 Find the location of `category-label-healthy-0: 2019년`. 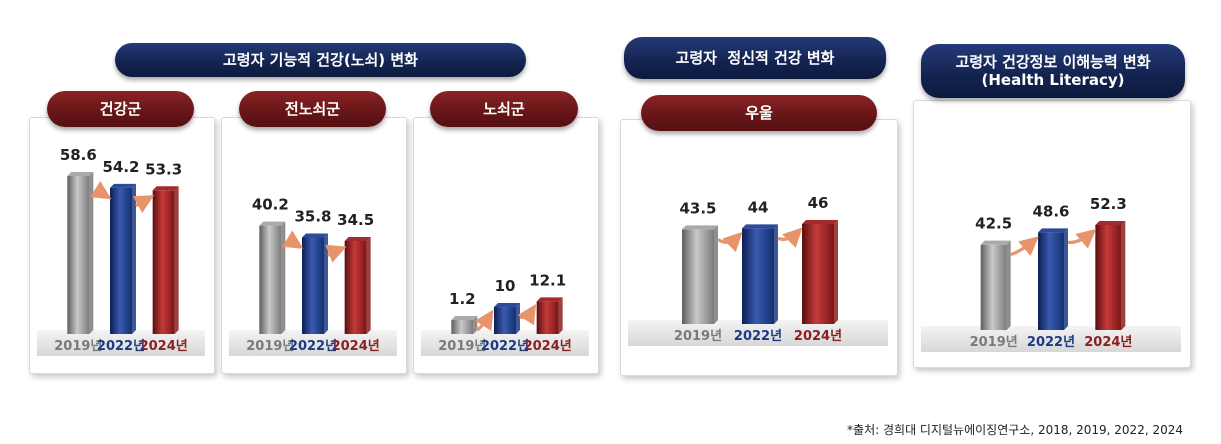

category-label-healthy-0: 2019년 is located at coordinates (78, 346).